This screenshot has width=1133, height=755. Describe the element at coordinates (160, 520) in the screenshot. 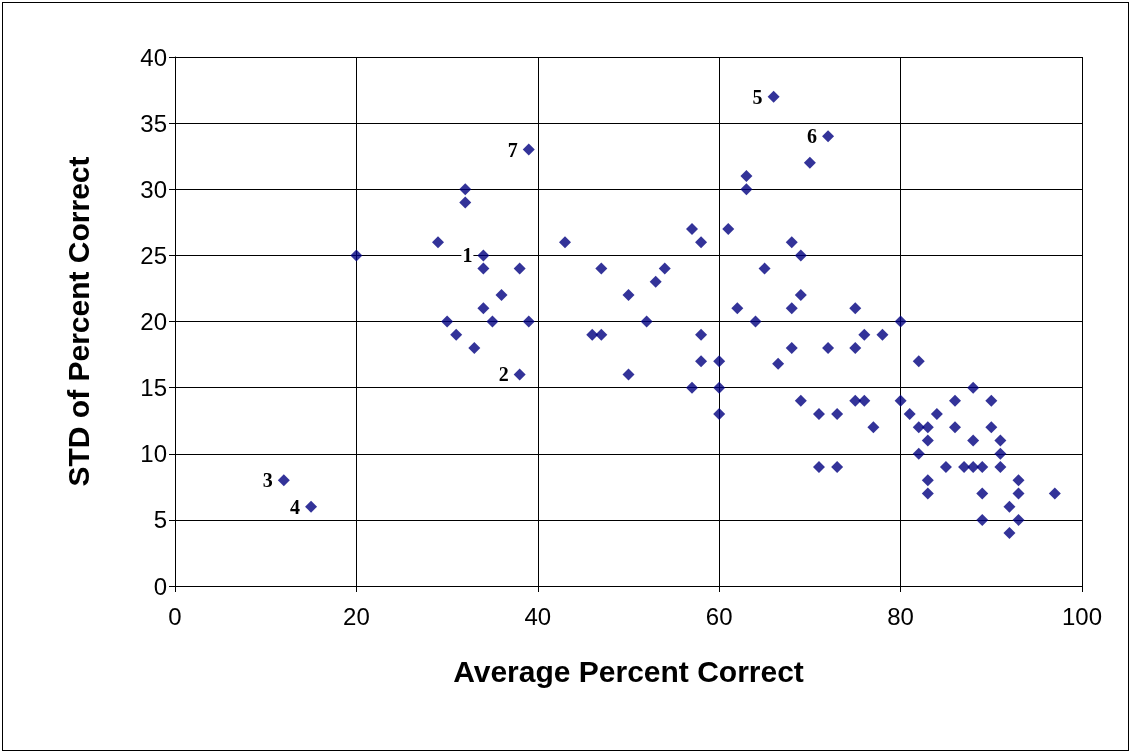

I see `y-tick-label: 5` at that location.